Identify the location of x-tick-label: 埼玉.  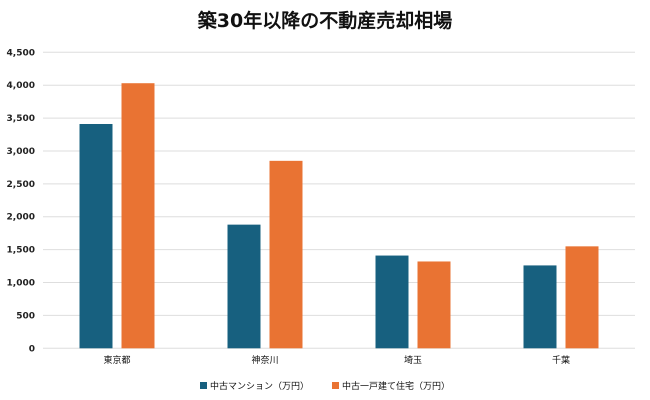
(413, 360).